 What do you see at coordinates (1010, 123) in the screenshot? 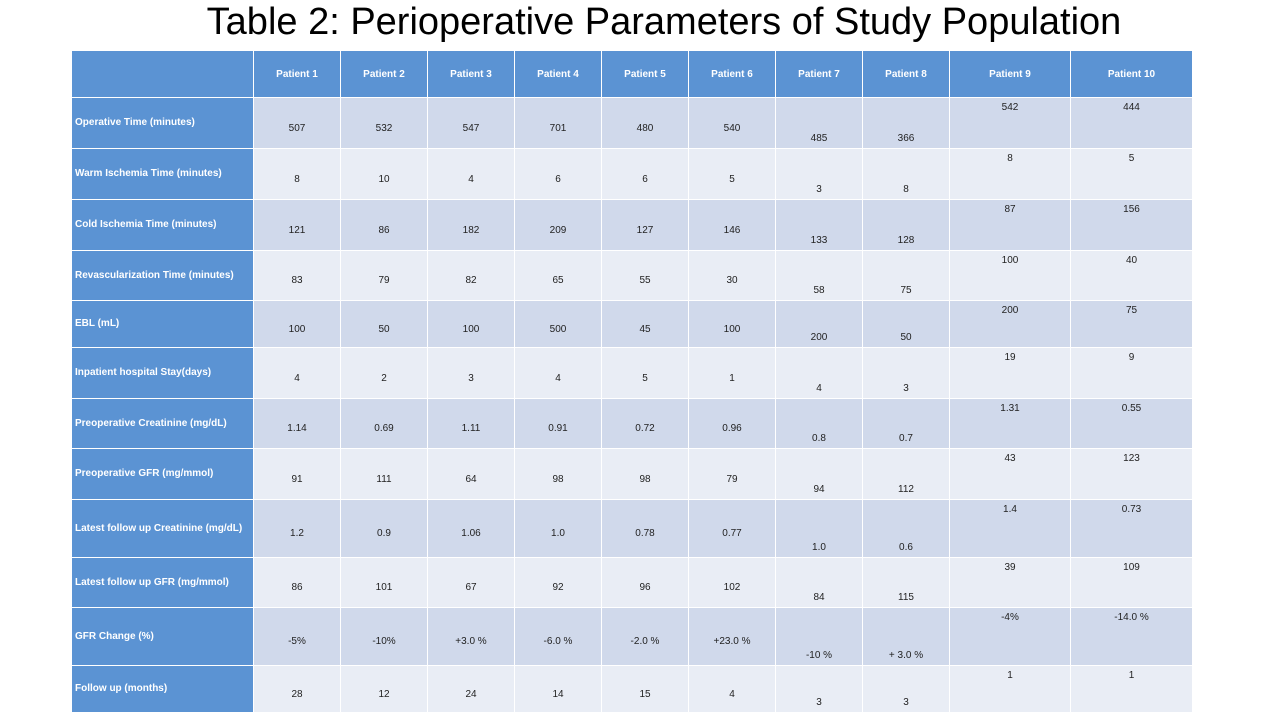
I see `table-cell: 542` at bounding box center [1010, 123].